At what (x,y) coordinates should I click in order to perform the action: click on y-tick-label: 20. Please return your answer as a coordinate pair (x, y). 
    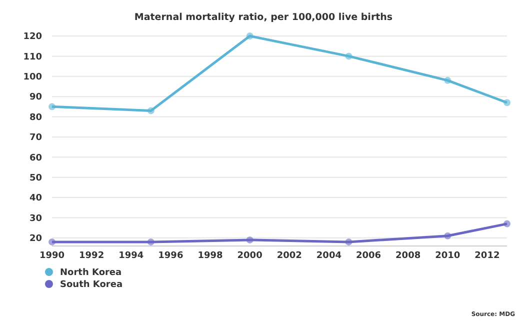
    Looking at the image, I should click on (35, 239).